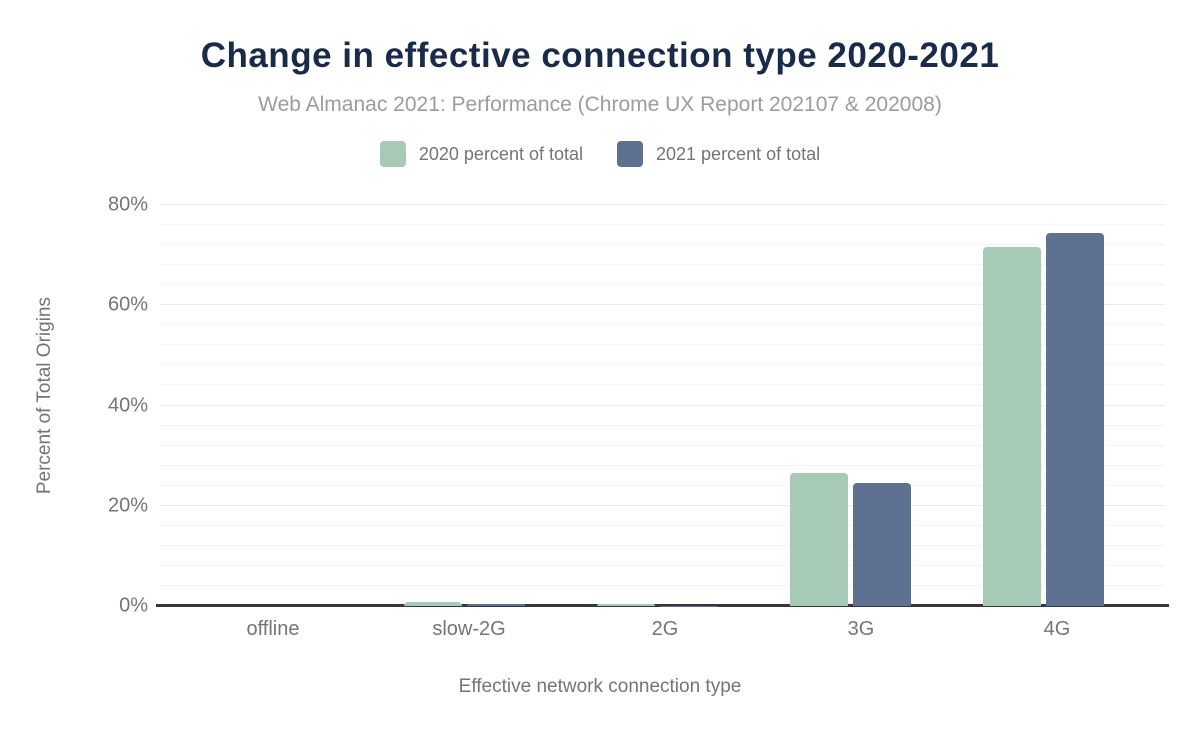  Describe the element at coordinates (127, 505) in the screenshot. I see `y-tick-20%: 20%` at that location.